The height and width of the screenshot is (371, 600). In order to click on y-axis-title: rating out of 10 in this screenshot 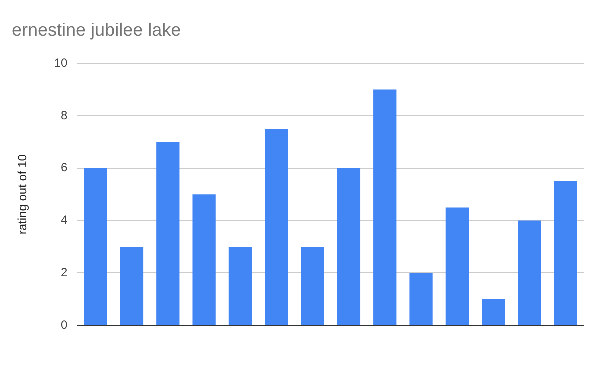, I will do `click(23, 194)`.